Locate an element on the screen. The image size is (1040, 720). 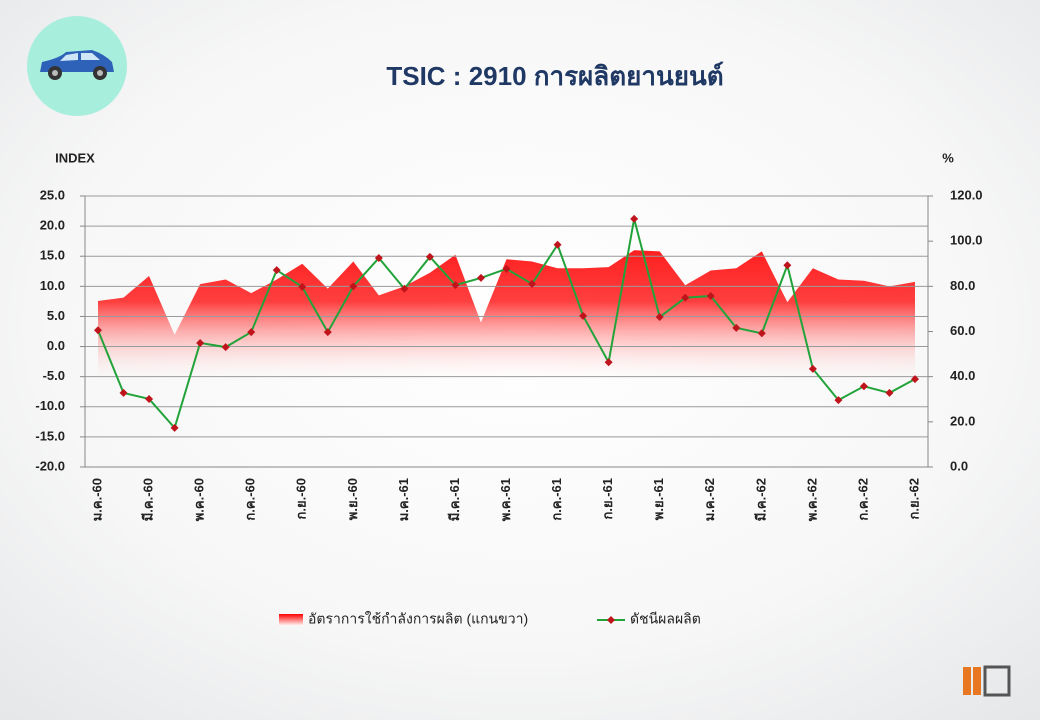
x-tick-label: พ.ค.-62 is located at coordinates (811, 499).